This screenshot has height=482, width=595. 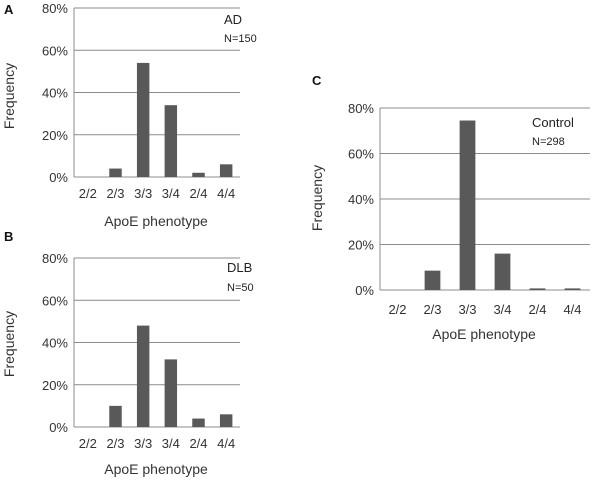 I want to click on group-label: AD, so click(x=233, y=19).